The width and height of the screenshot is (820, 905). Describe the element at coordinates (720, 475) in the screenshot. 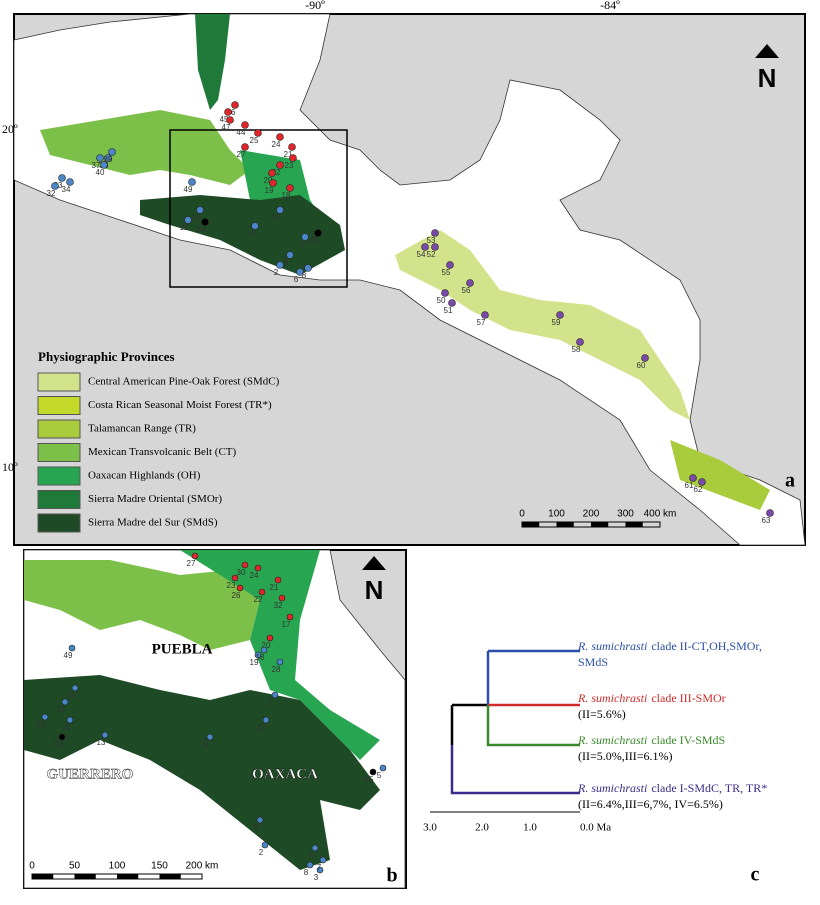

I see `tr-zone` at that location.